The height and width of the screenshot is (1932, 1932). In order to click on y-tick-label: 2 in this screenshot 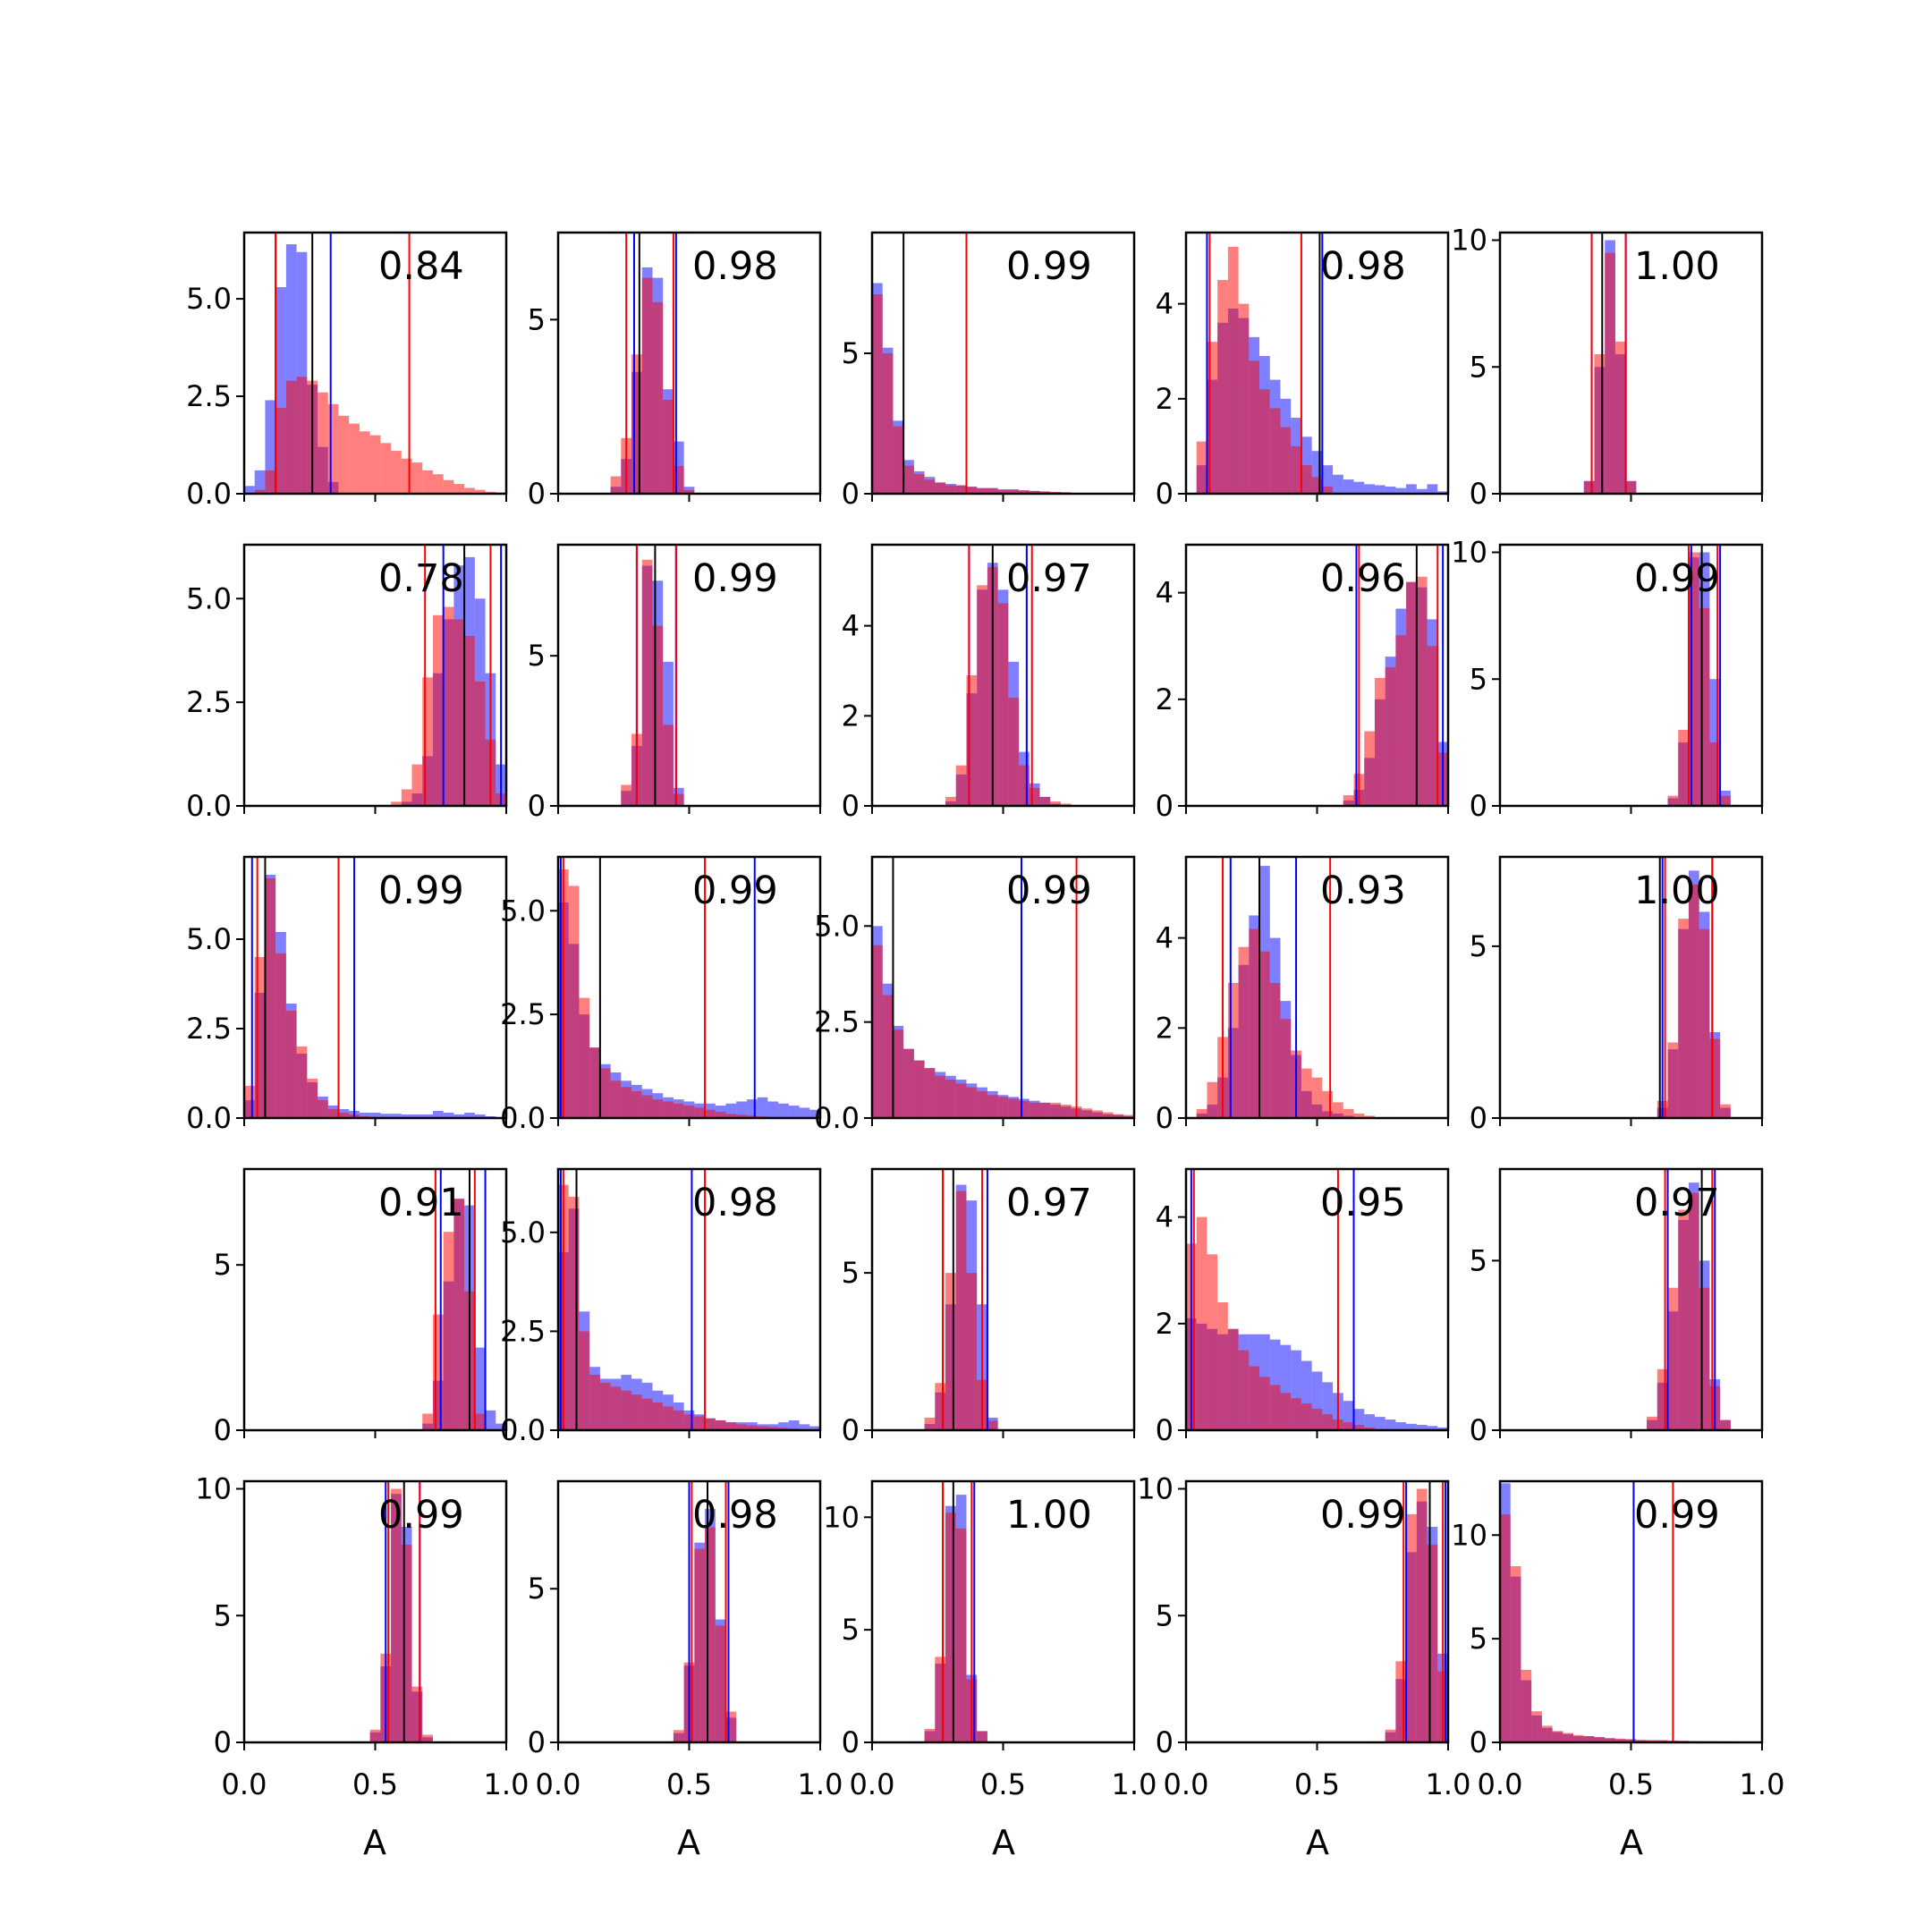, I will do `click(1165, 1028)`.